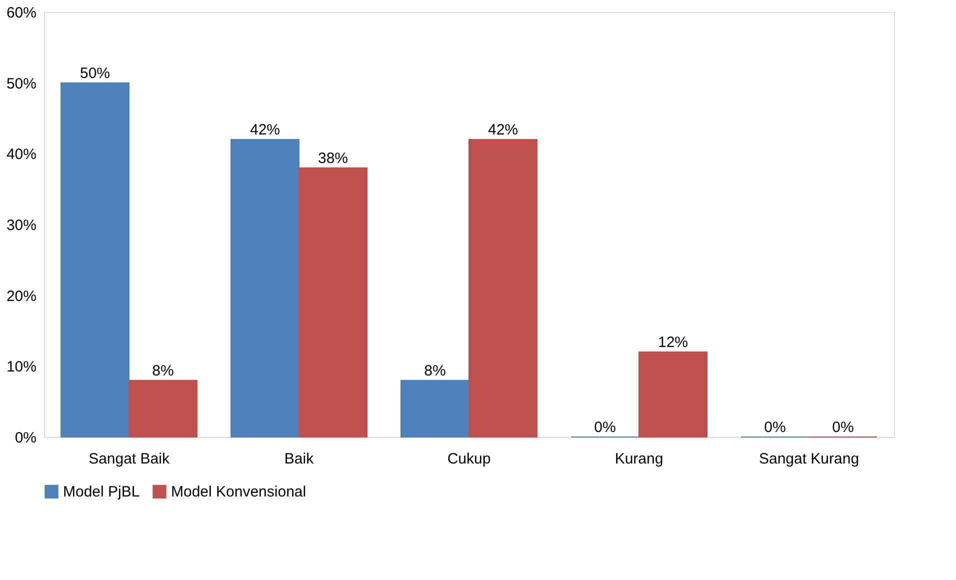 This screenshot has height=580, width=956. What do you see at coordinates (21, 13) in the screenshot?
I see `y-tick-label: 60%` at bounding box center [21, 13].